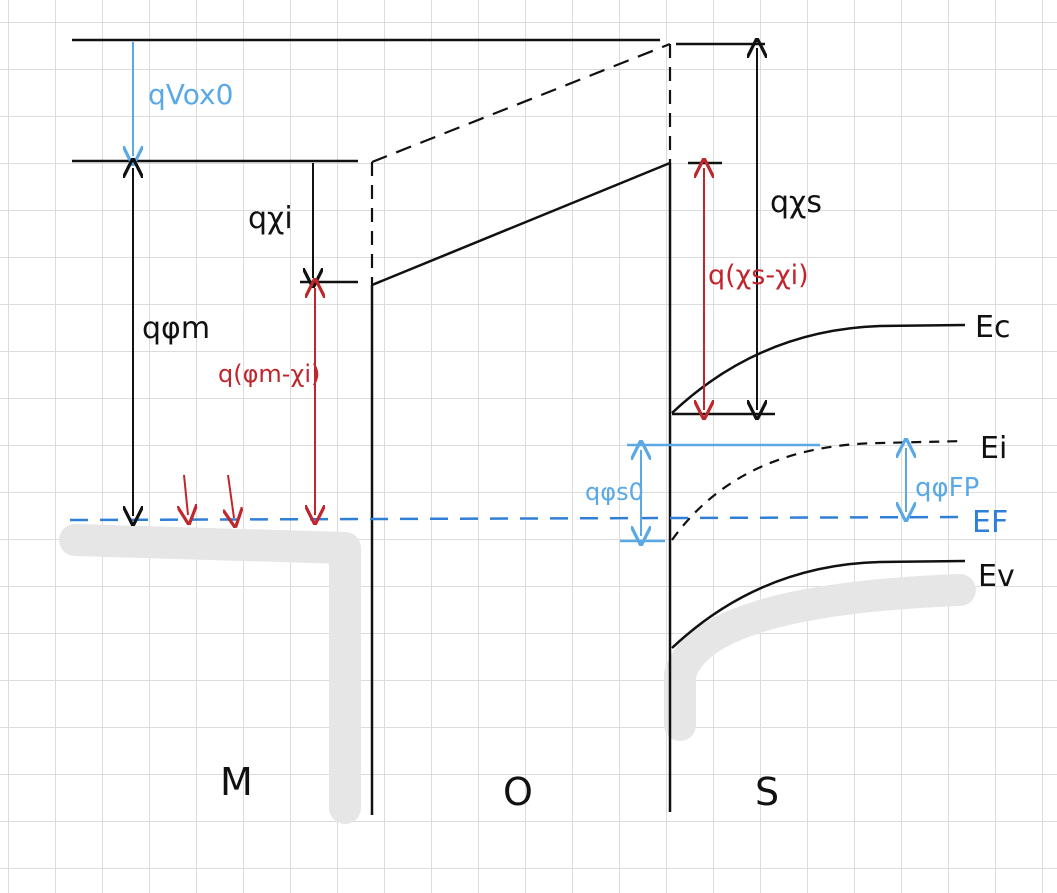 Image resolution: width=1057 pixels, height=893 pixels. Describe the element at coordinates (614, 492) in the screenshot. I see `label-q-phi-s0: qφs0` at that location.